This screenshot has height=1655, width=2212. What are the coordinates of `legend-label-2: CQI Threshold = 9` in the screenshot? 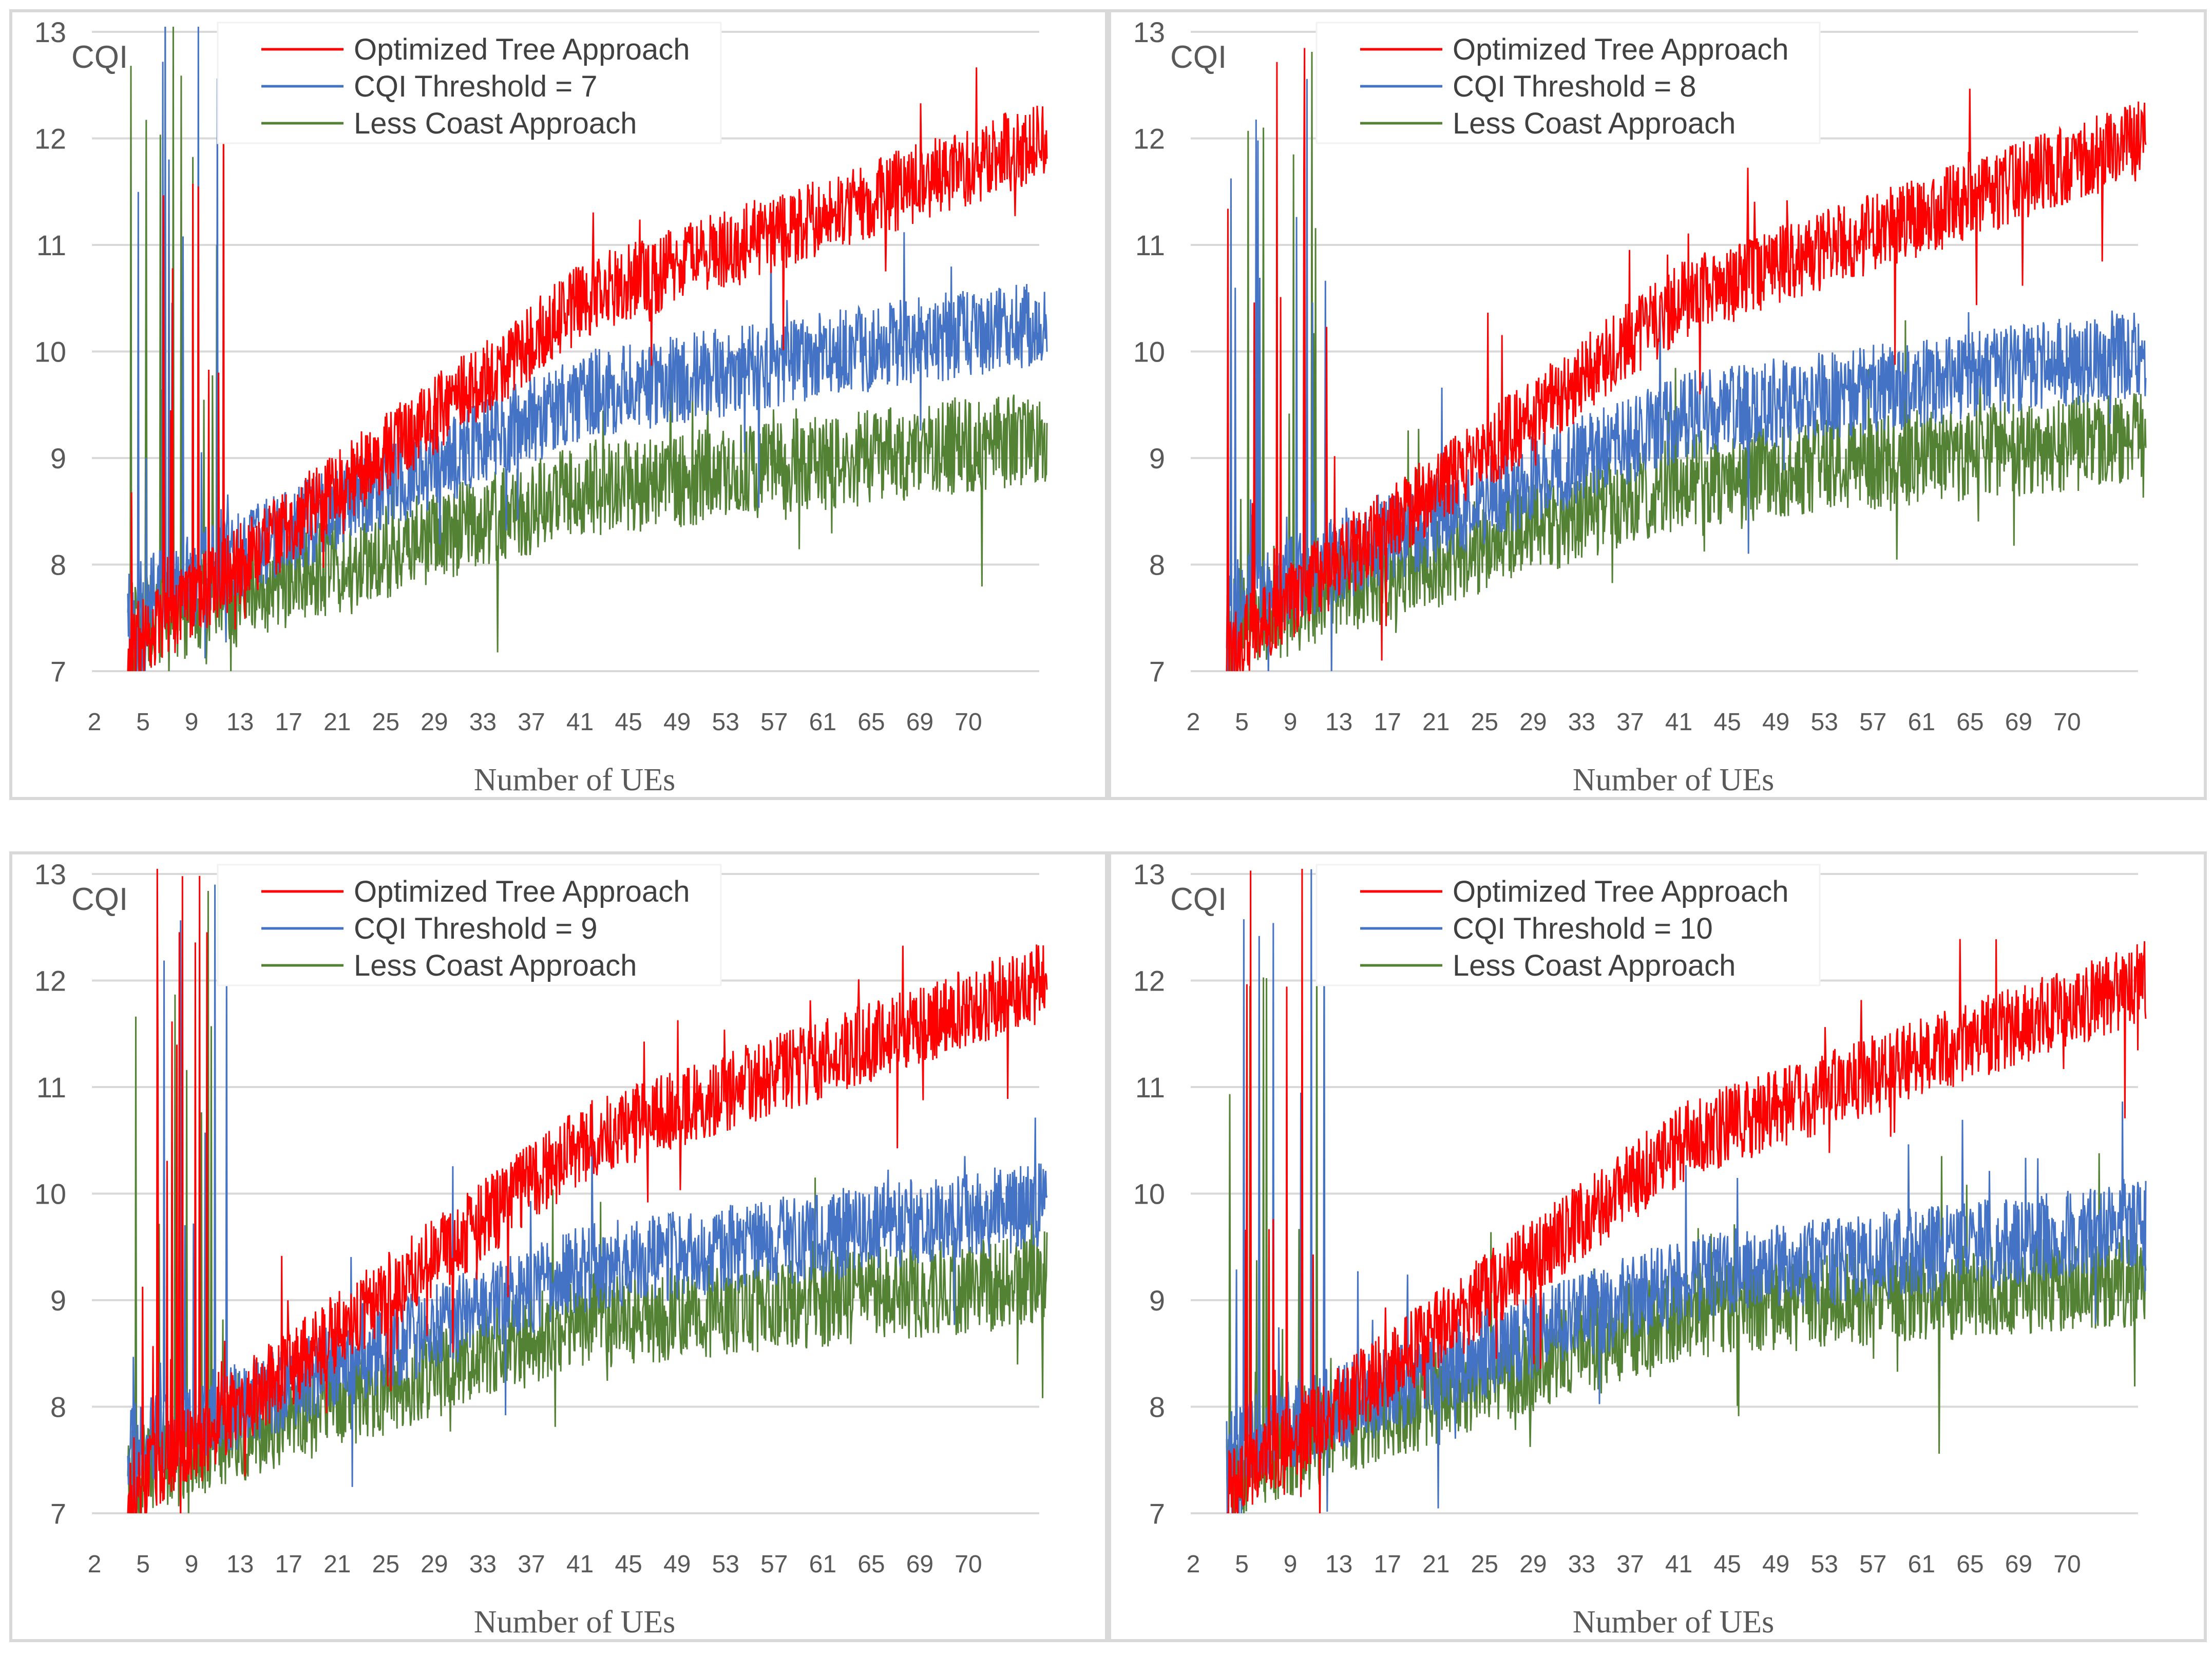 It's located at (475, 929).